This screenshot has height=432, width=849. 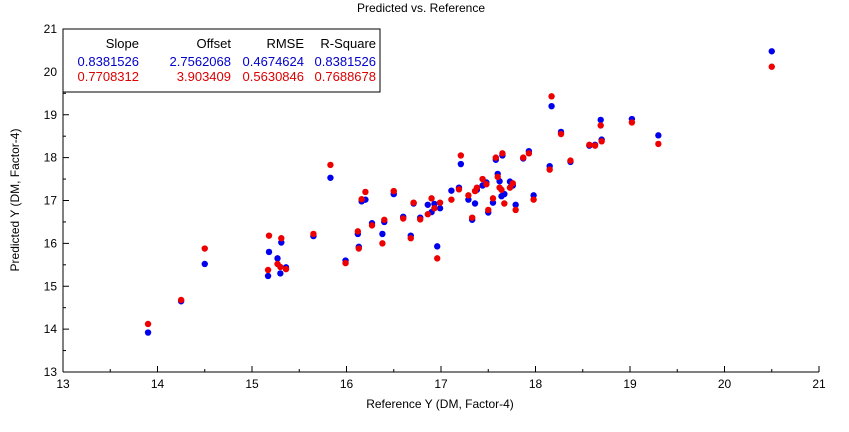 What do you see at coordinates (51, 29) in the screenshot?
I see `y-tick-label: 21` at bounding box center [51, 29].